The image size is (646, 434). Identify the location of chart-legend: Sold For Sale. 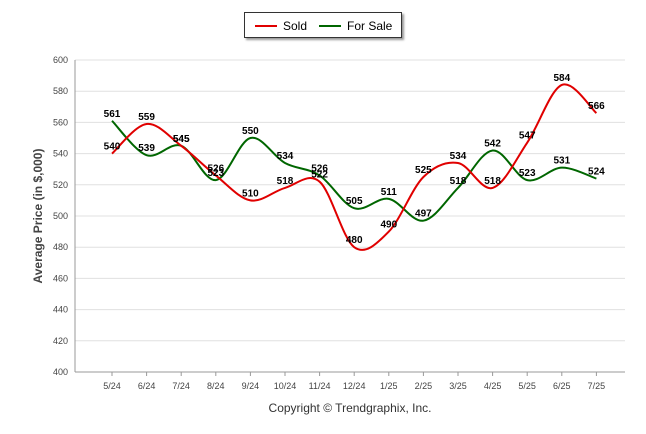
(323, 25).